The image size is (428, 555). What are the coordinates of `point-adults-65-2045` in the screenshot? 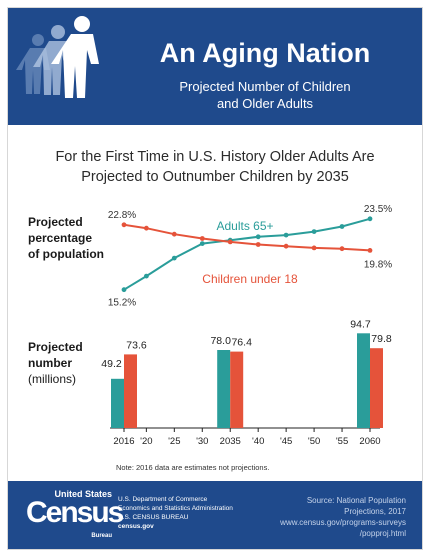 It's located at (286, 235).